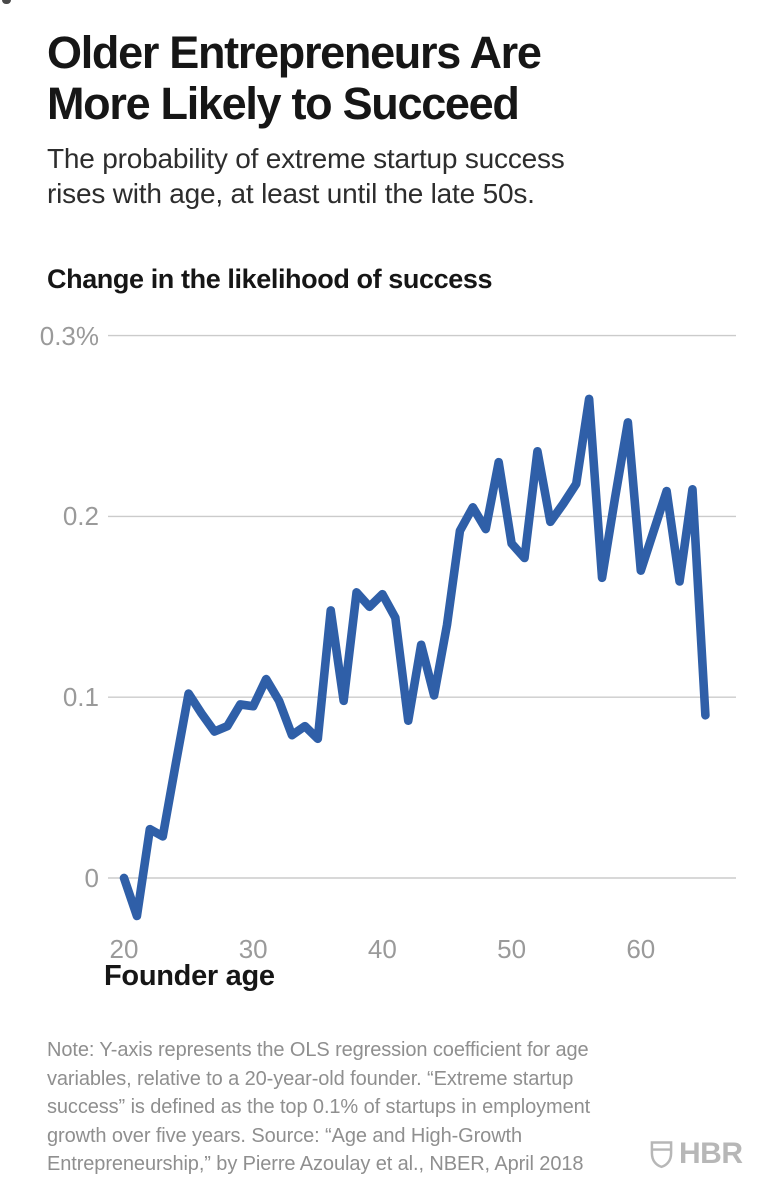 The image size is (763, 1200). Describe the element at coordinates (80, 697) in the screenshot. I see `y-tick-label: 0.1` at that location.